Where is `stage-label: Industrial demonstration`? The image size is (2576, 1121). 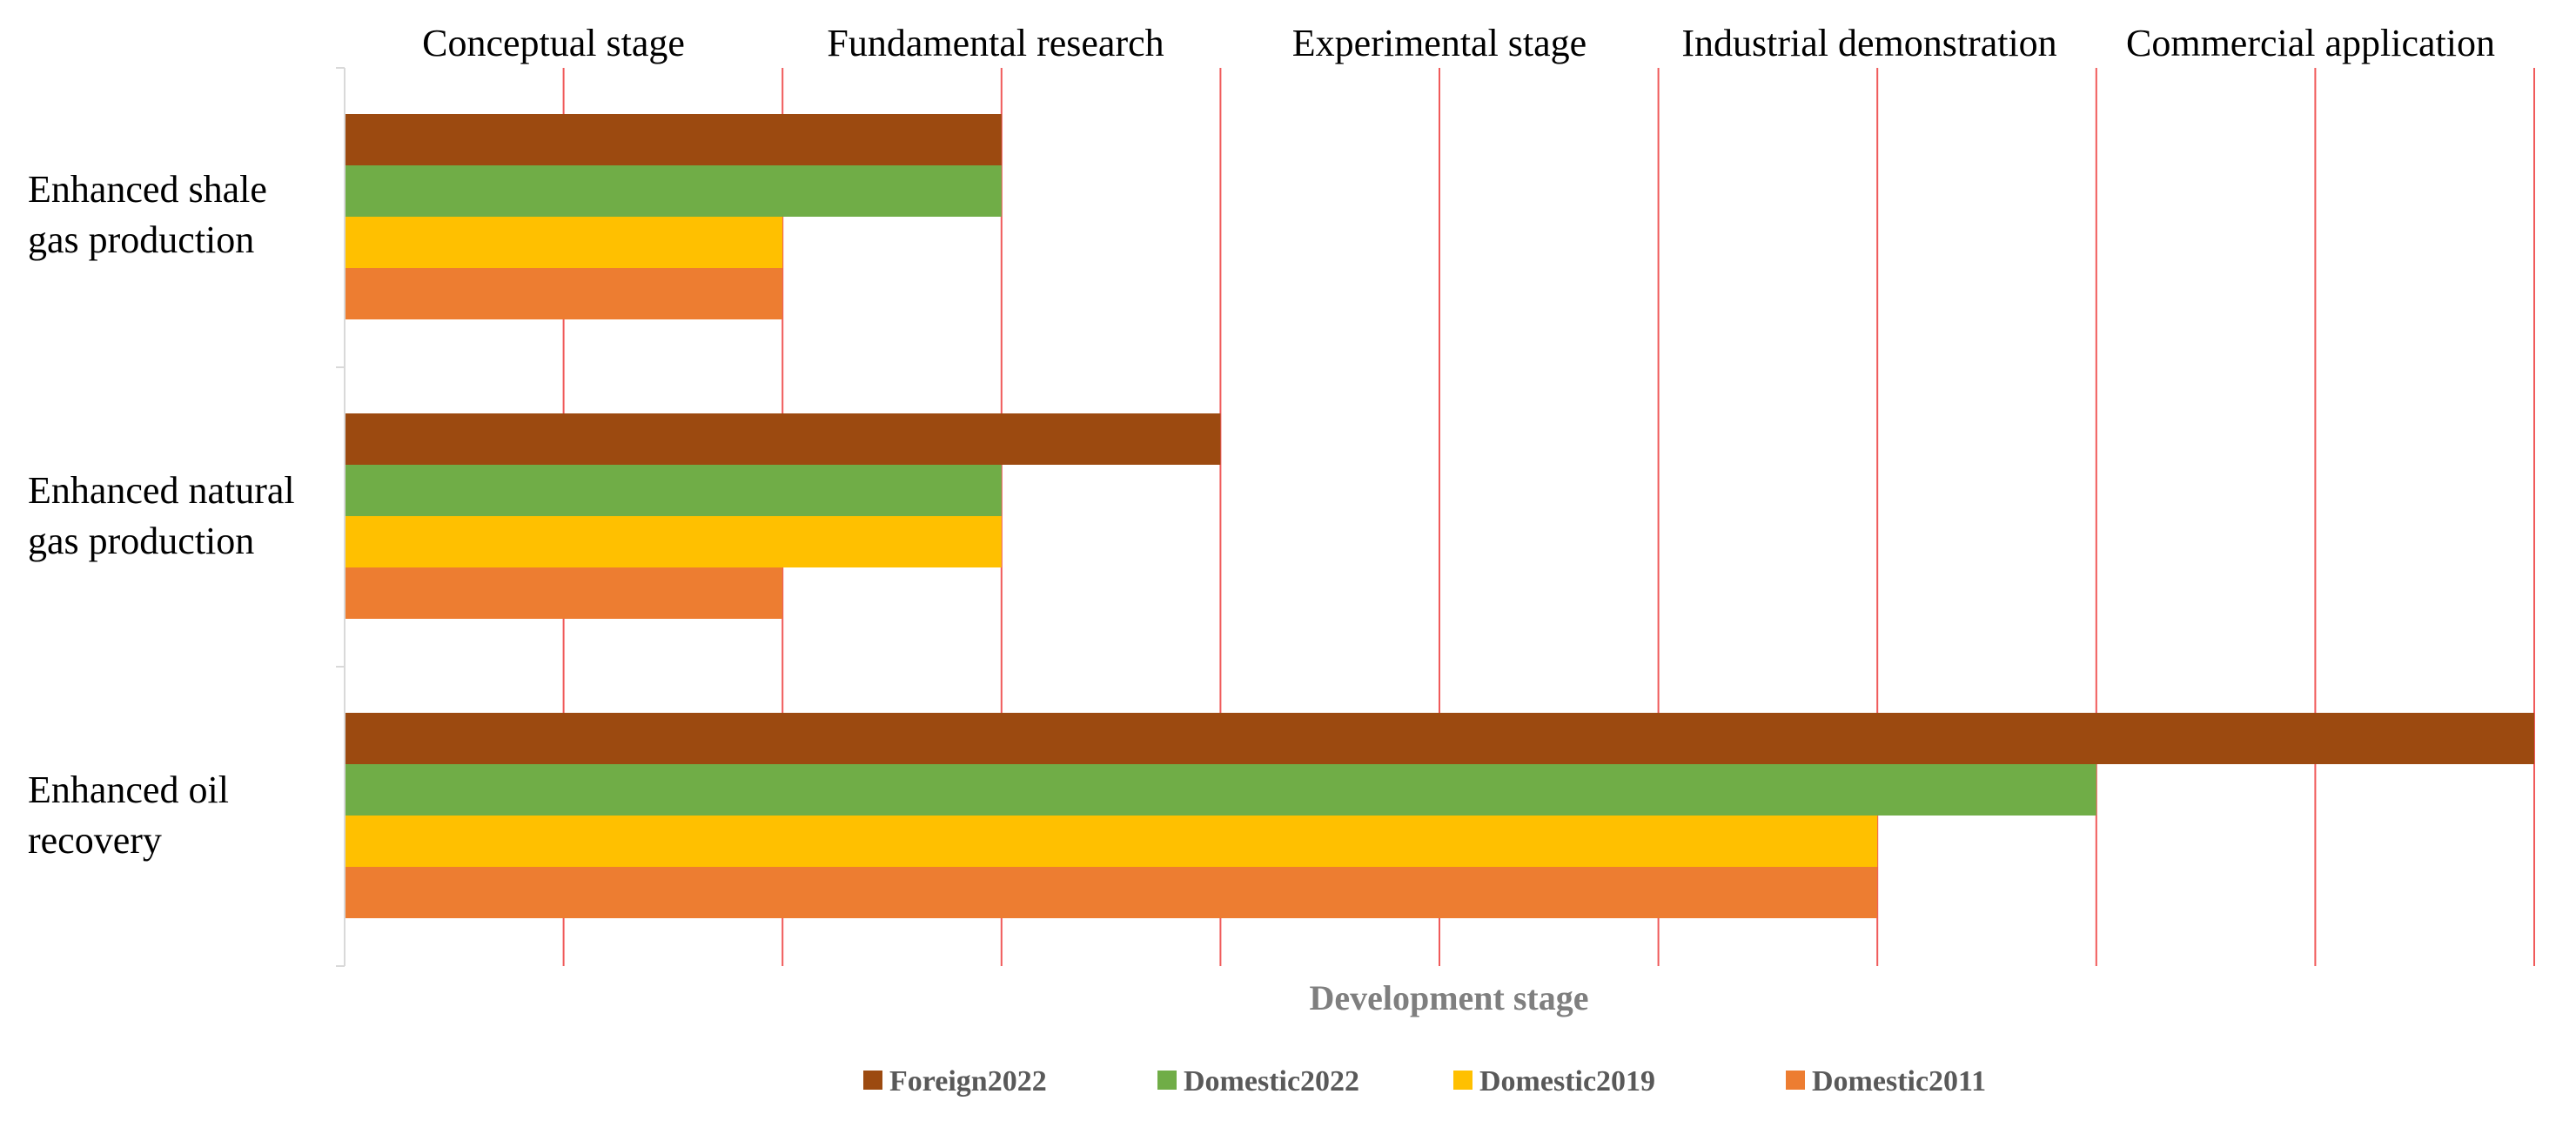
stage-label: Industrial demonstration is located at coordinates (1868, 43).